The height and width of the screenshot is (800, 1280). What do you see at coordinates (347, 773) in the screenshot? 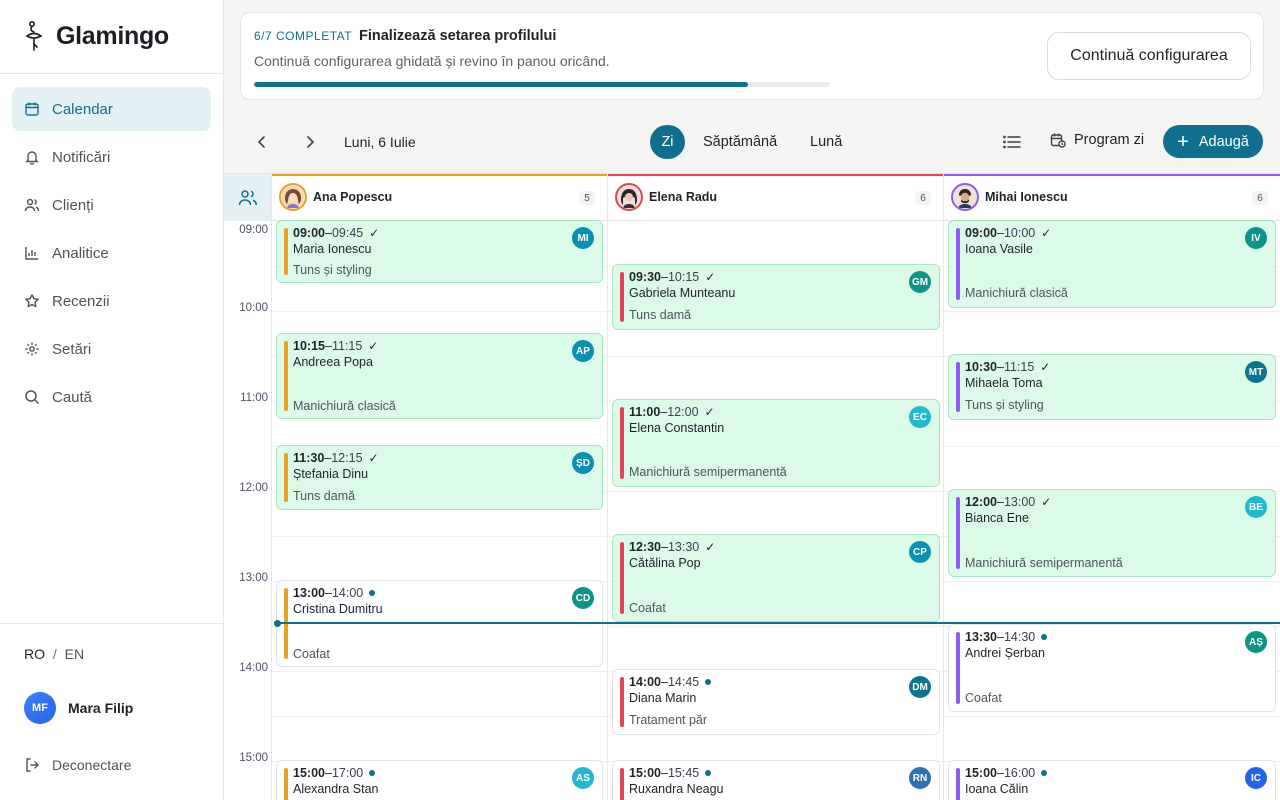
I see `end-time: 17:00` at bounding box center [347, 773].